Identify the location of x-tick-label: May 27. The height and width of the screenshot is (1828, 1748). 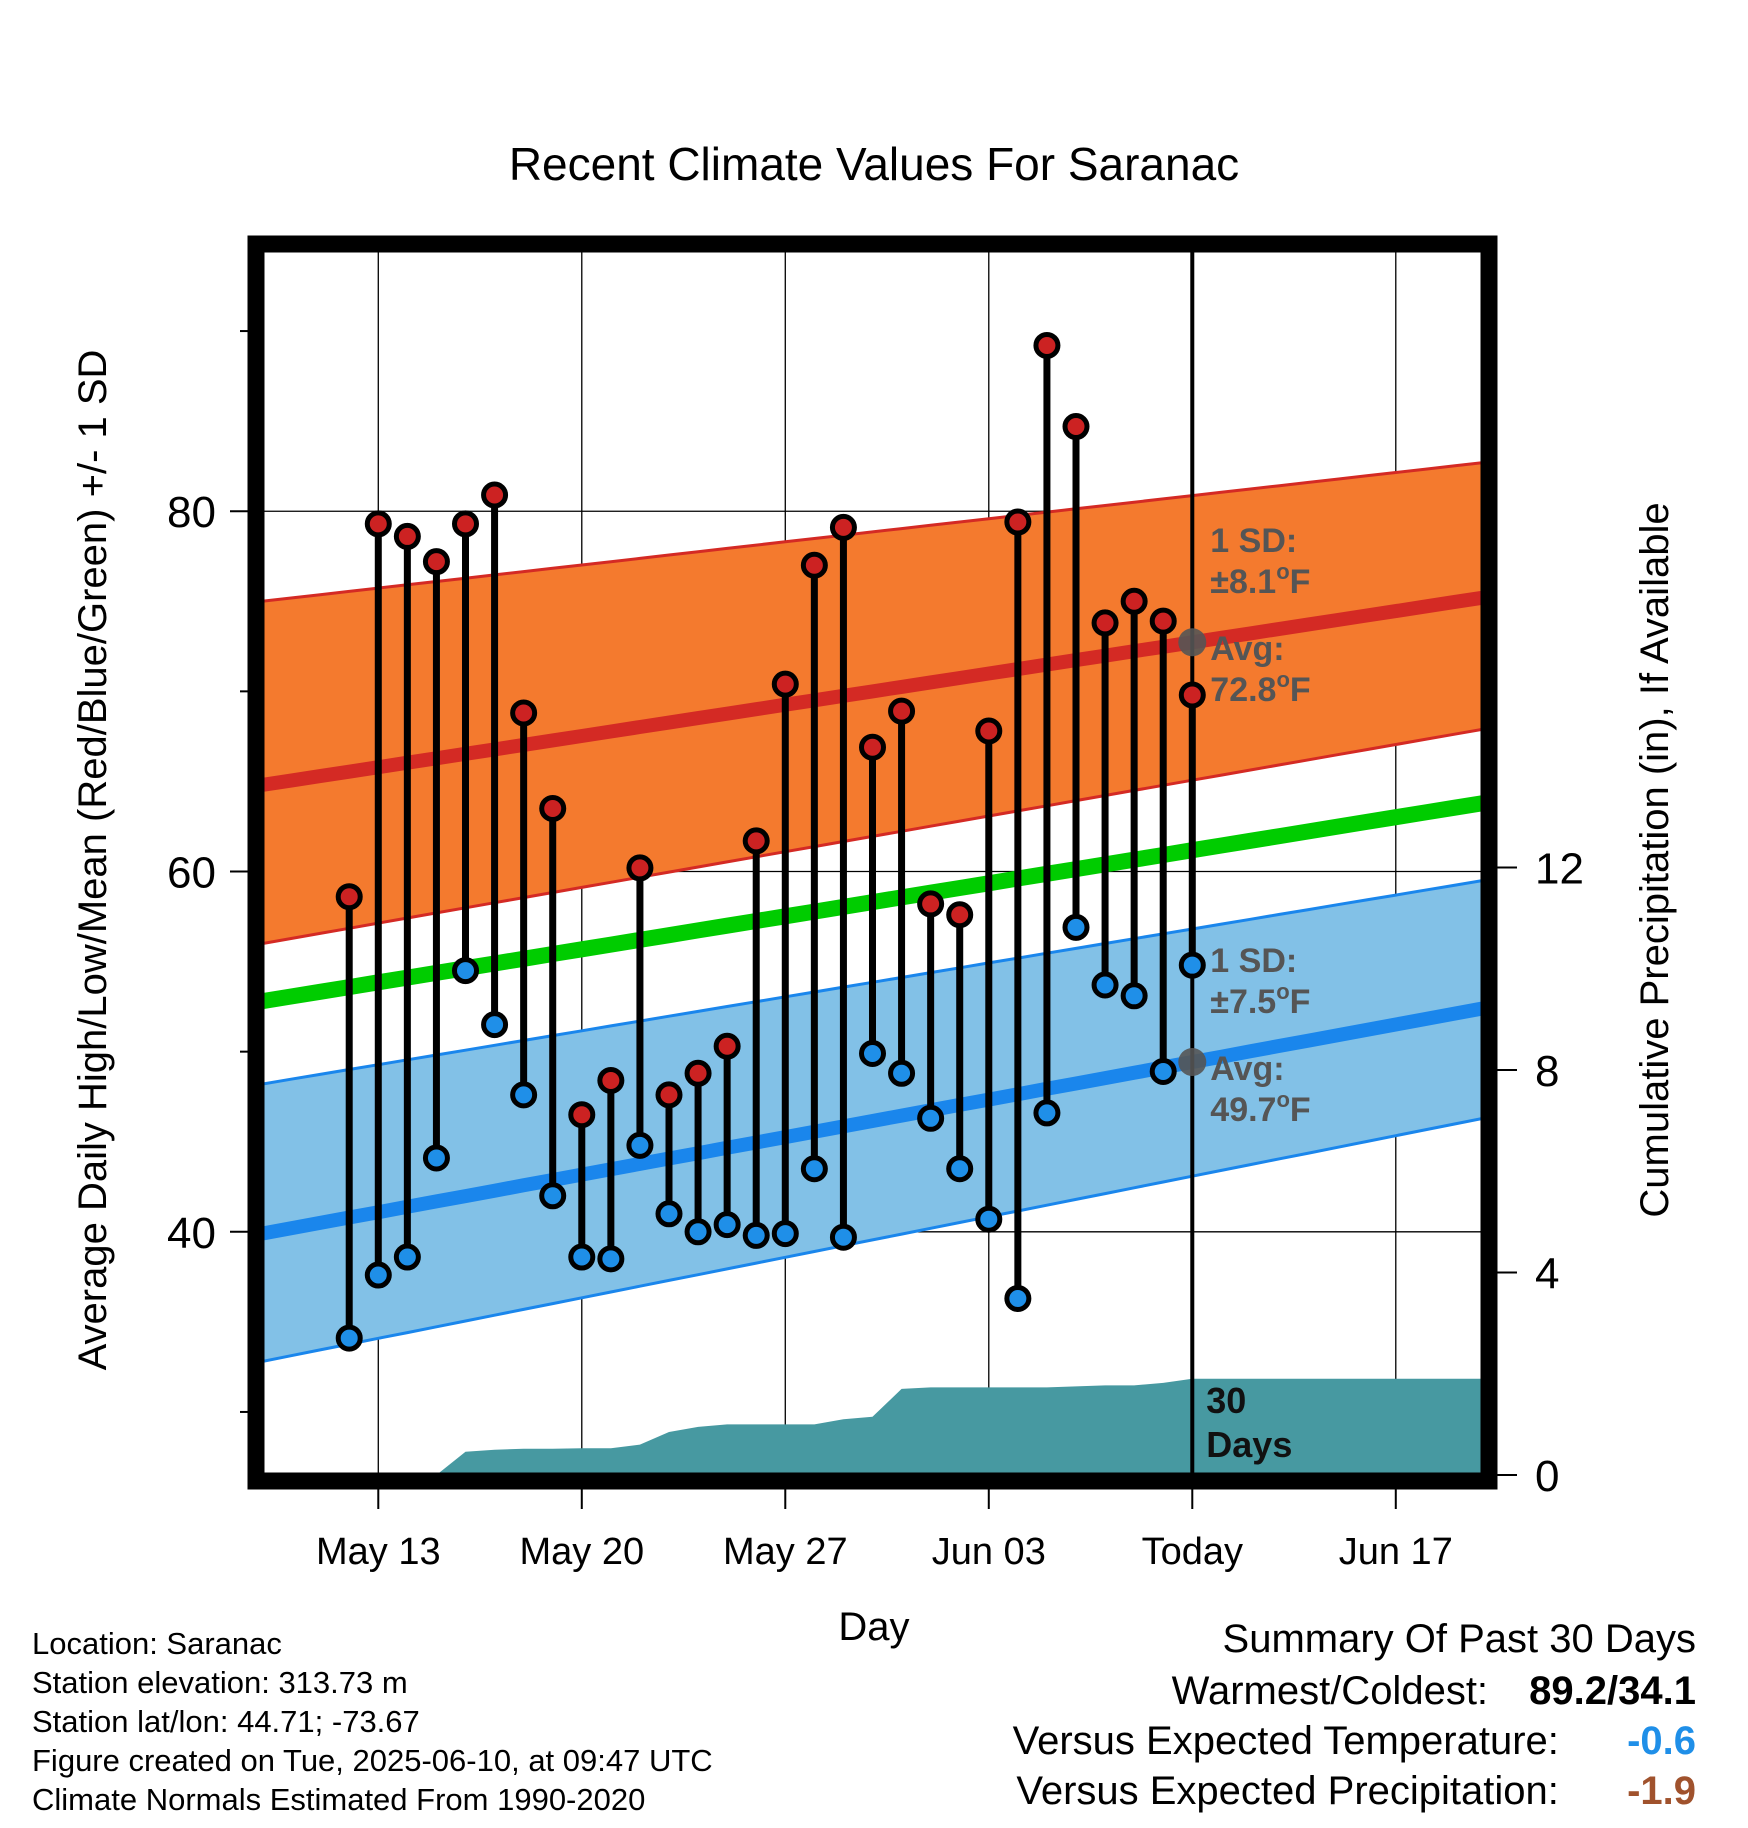
(785, 1552).